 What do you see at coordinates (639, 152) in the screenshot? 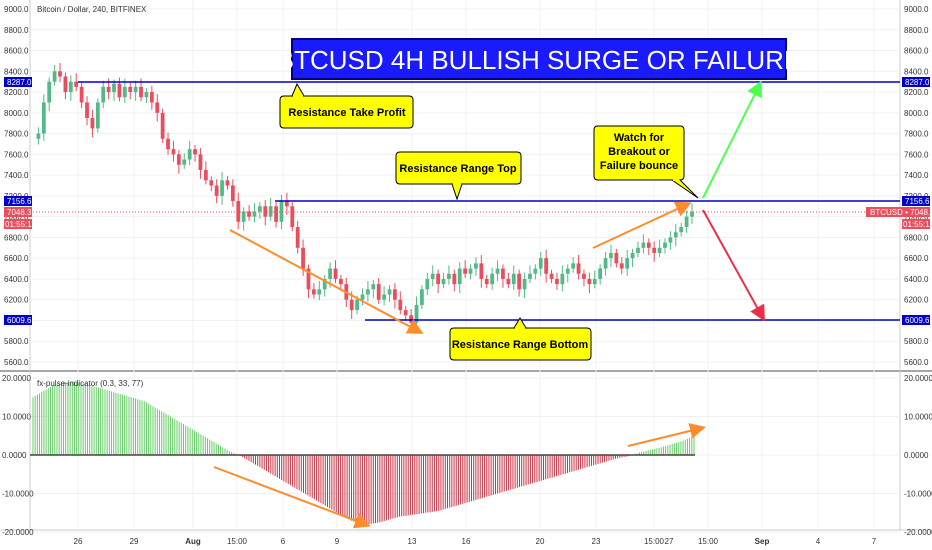
I see `watch-line-2: Breakout or` at bounding box center [639, 152].